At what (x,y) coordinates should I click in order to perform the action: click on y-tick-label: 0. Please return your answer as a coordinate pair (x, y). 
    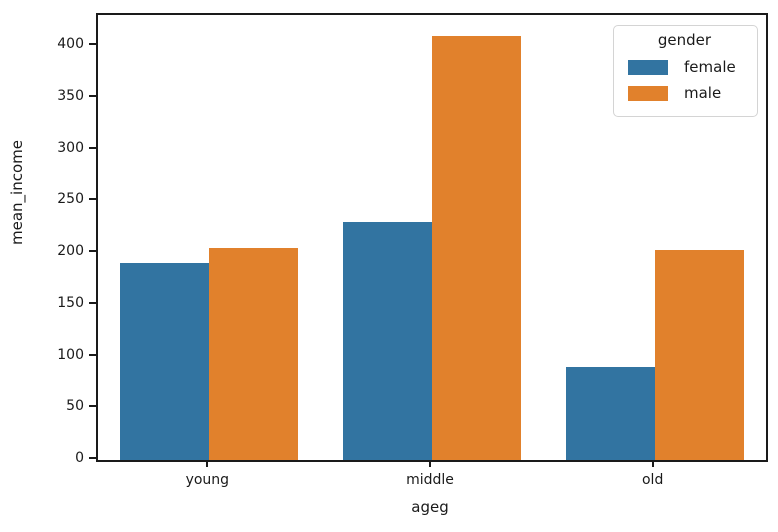
    Looking at the image, I should click on (79, 458).